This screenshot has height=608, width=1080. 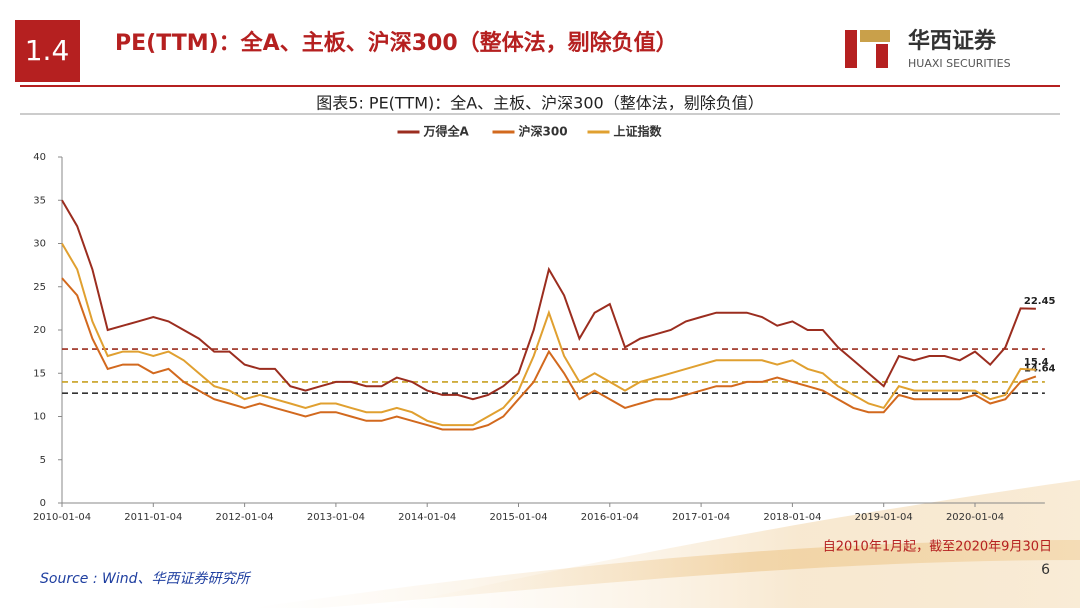 What do you see at coordinates (39, 373) in the screenshot?
I see `y-tick-label: 15` at bounding box center [39, 373].